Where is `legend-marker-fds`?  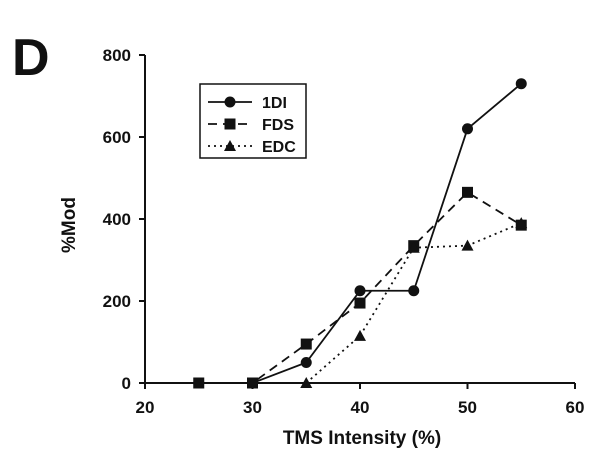
legend-marker-fds is located at coordinates (230, 124).